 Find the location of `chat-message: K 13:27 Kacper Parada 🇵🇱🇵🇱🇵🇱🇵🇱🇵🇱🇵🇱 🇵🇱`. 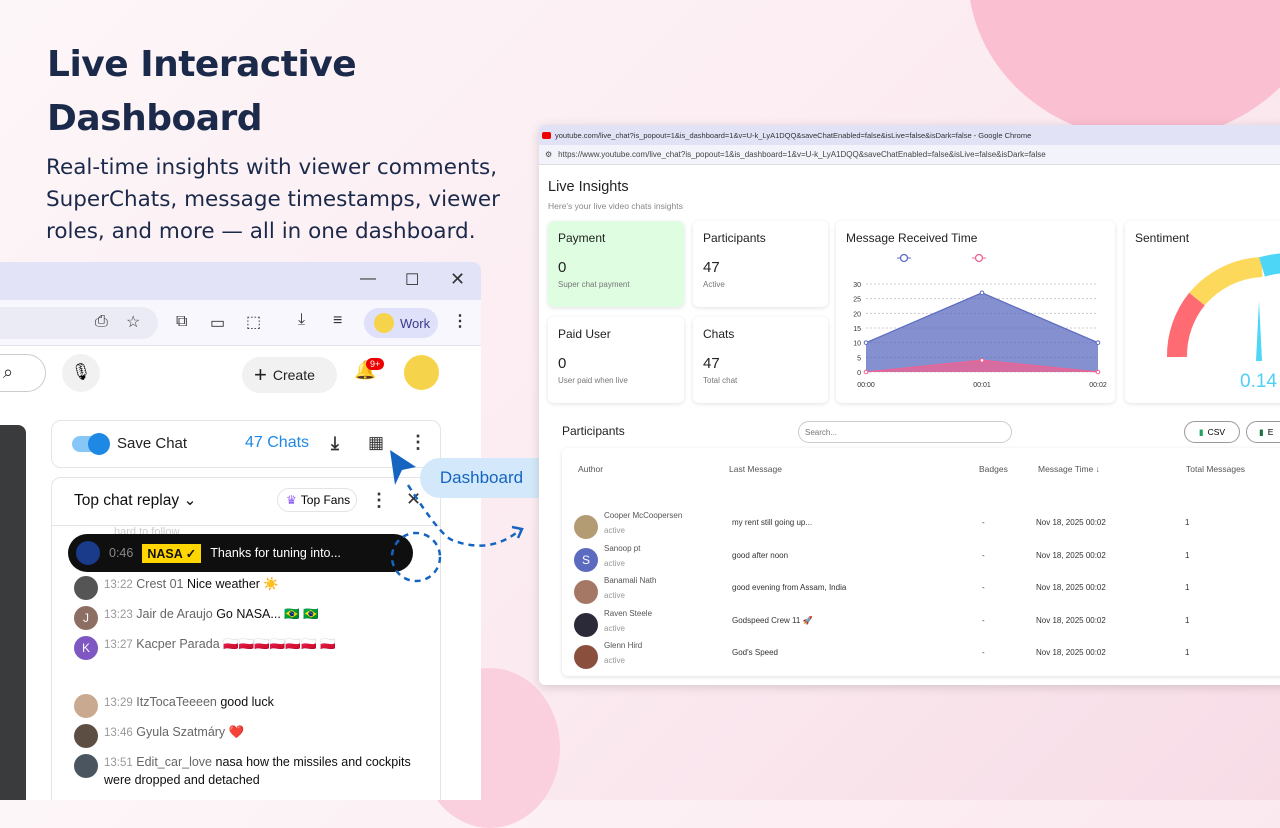

chat-message: K 13:27 Kacper Parada 🇵🇱🇵🇱🇵🇱🇵🇱🇵🇱🇵🇱 🇵🇱 is located at coordinates (244, 648).